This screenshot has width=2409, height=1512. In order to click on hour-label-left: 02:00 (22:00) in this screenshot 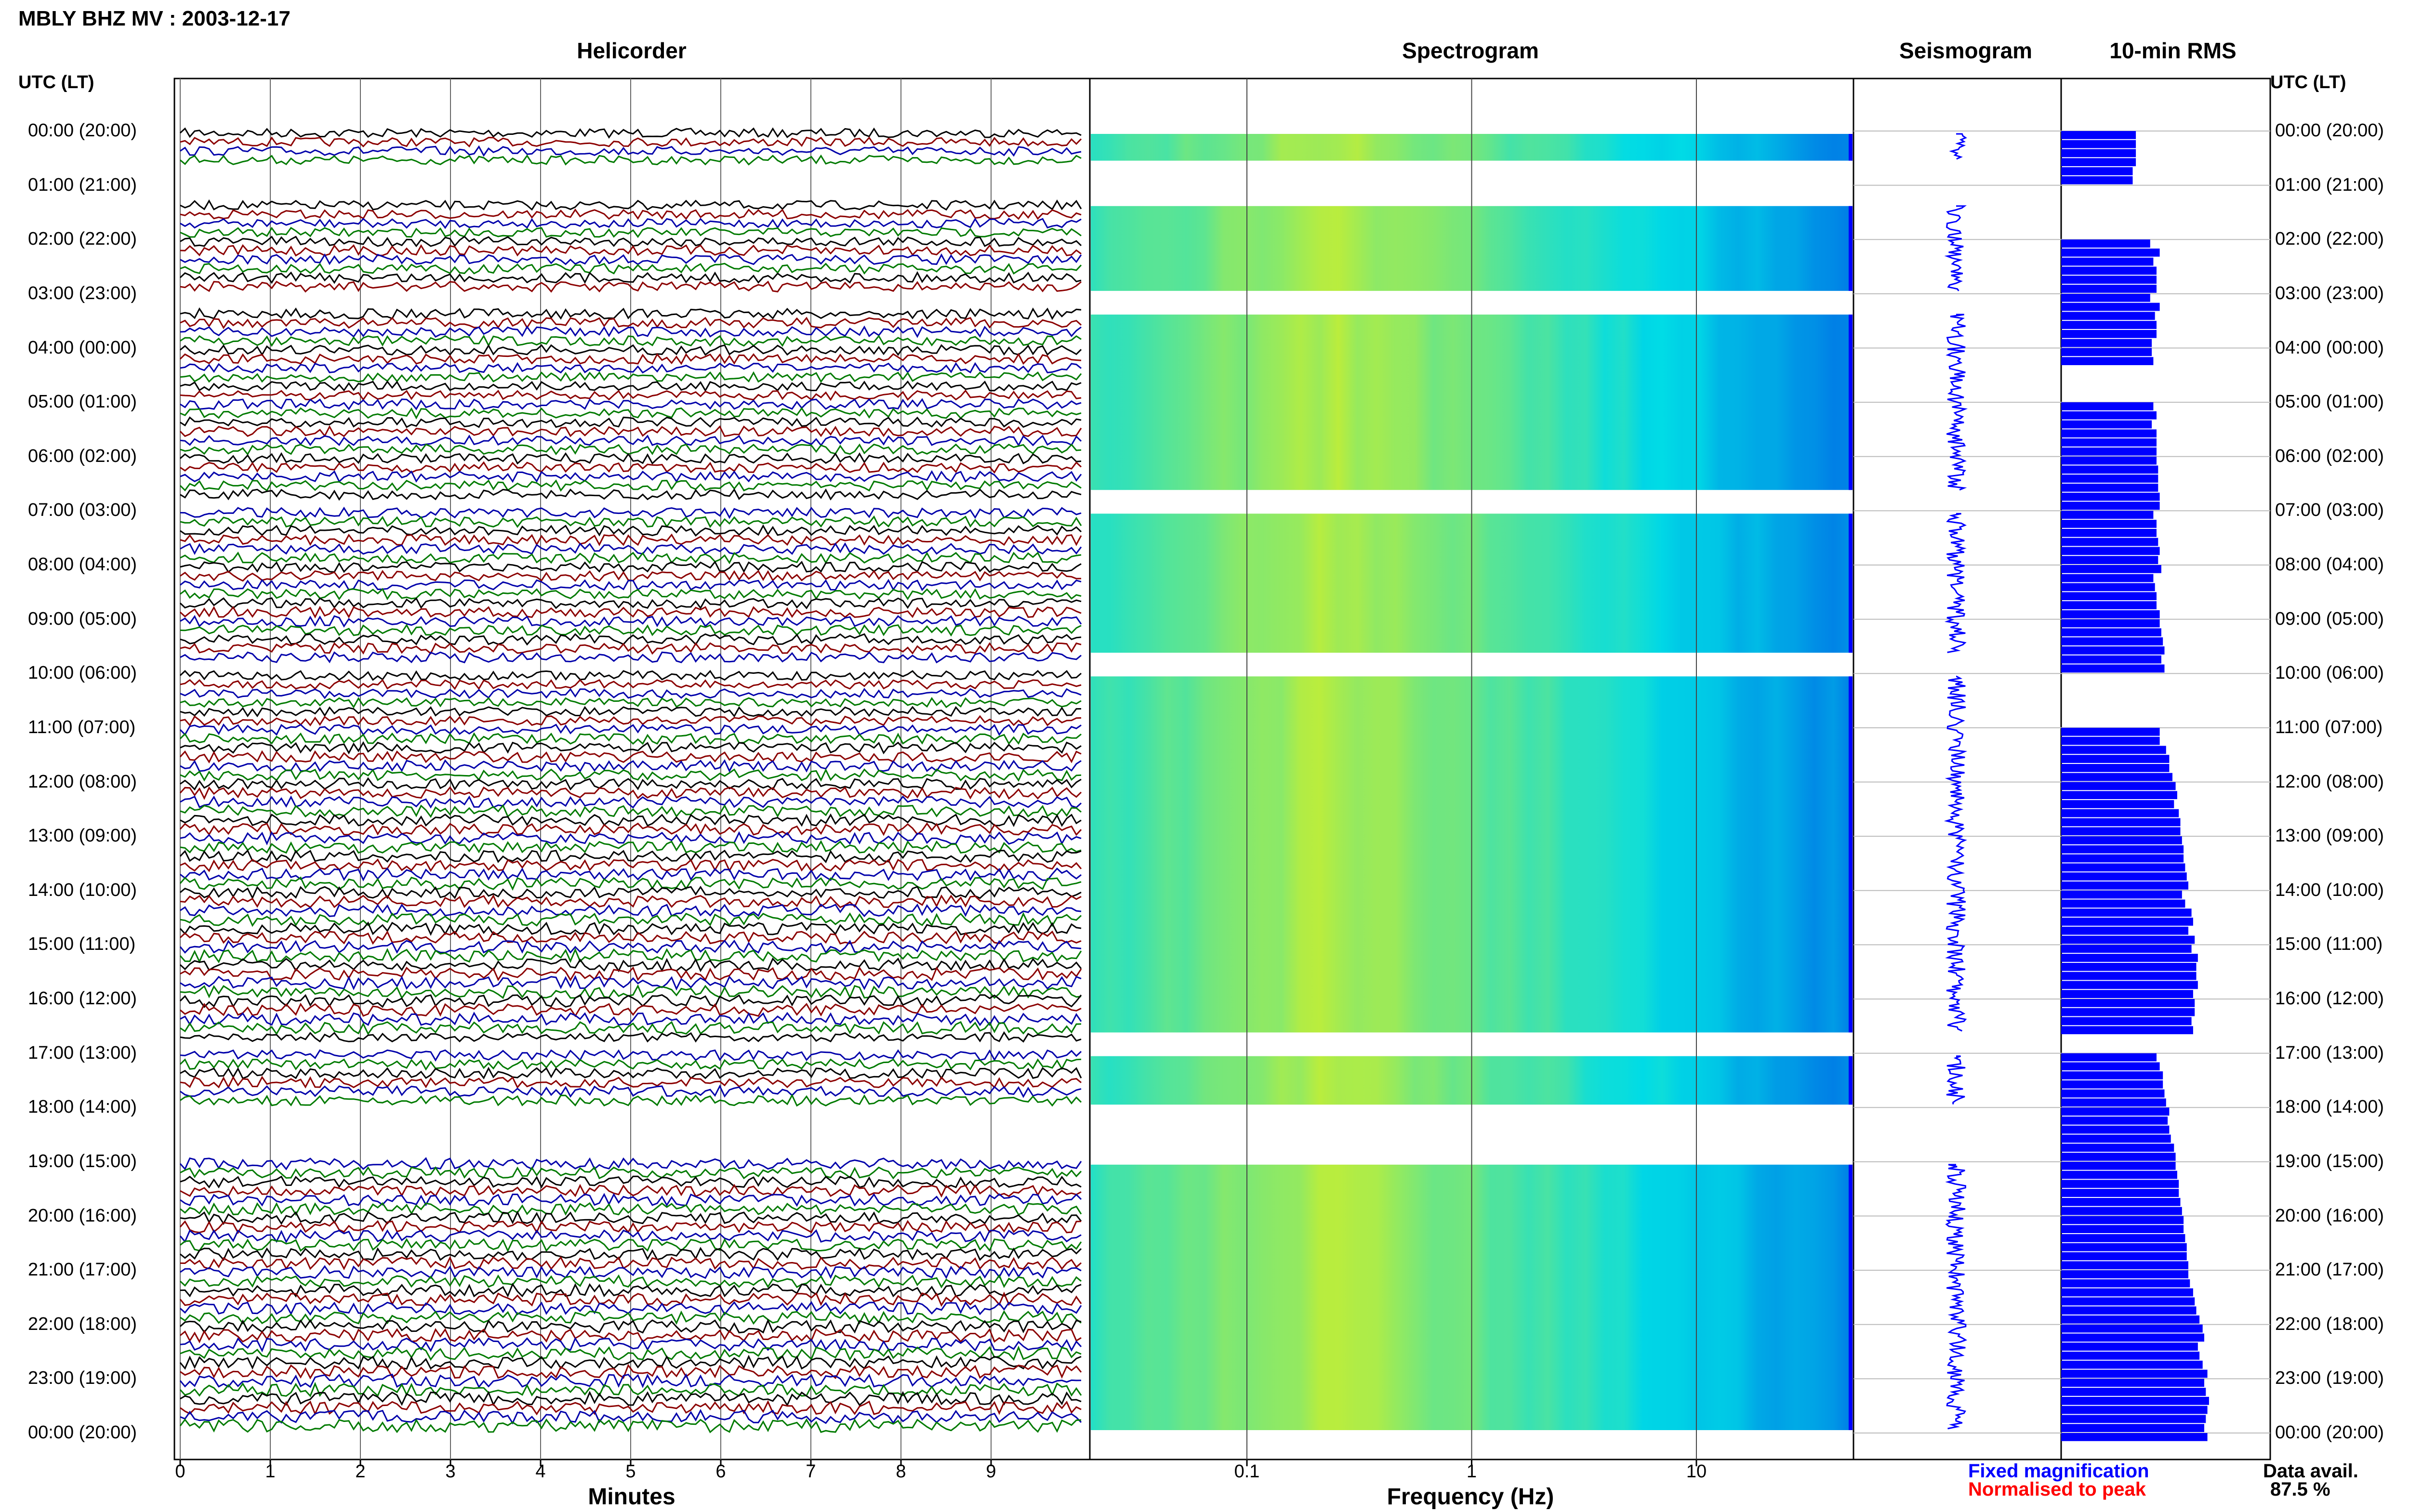, I will do `click(82, 239)`.